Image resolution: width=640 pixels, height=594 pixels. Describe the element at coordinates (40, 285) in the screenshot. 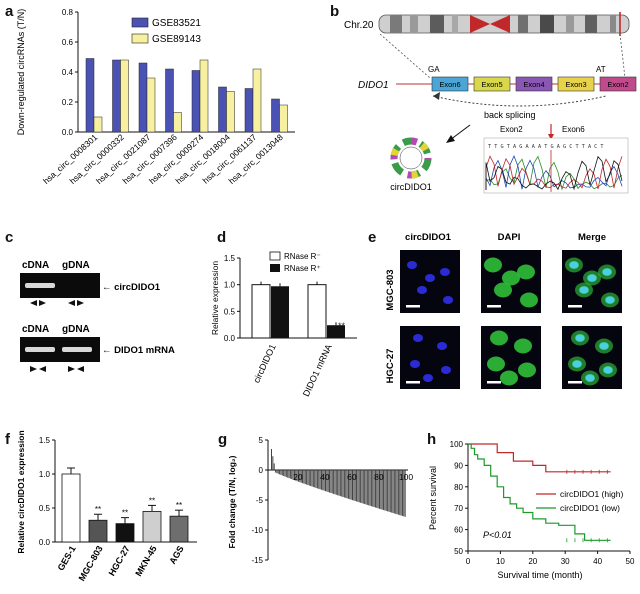

I see `c-band-circ` at that location.